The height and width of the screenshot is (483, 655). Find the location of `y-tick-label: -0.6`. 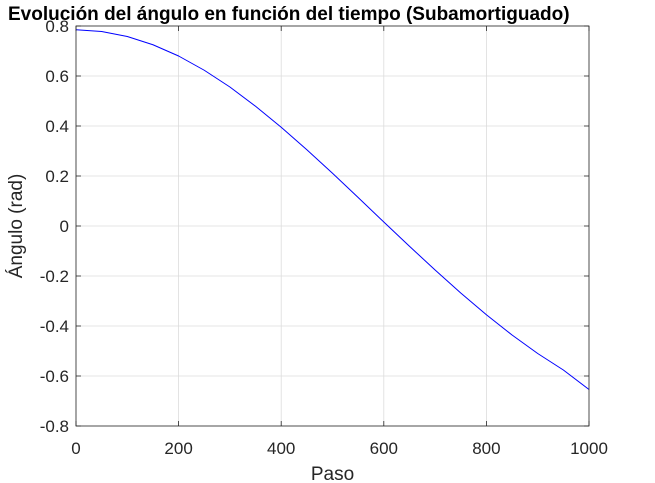

y-tick-label: -0.6 is located at coordinates (54, 376).